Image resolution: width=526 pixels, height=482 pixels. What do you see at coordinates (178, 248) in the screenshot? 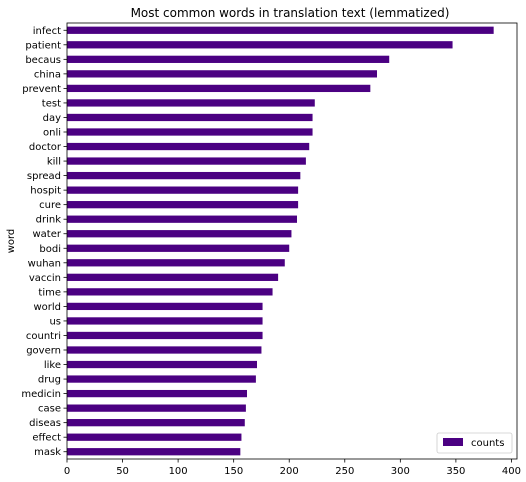
I see `bar-bodi` at bounding box center [178, 248].